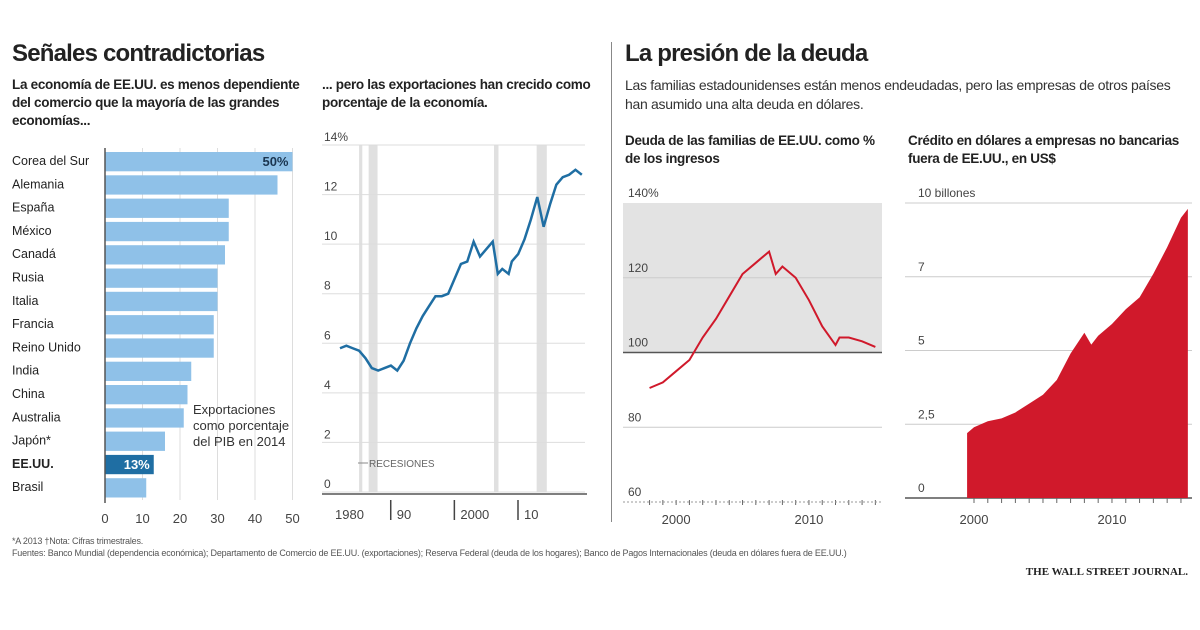 The width and height of the screenshot is (1200, 630). What do you see at coordinates (138, 53) in the screenshot?
I see `left-title: Señales contradictorias` at bounding box center [138, 53].